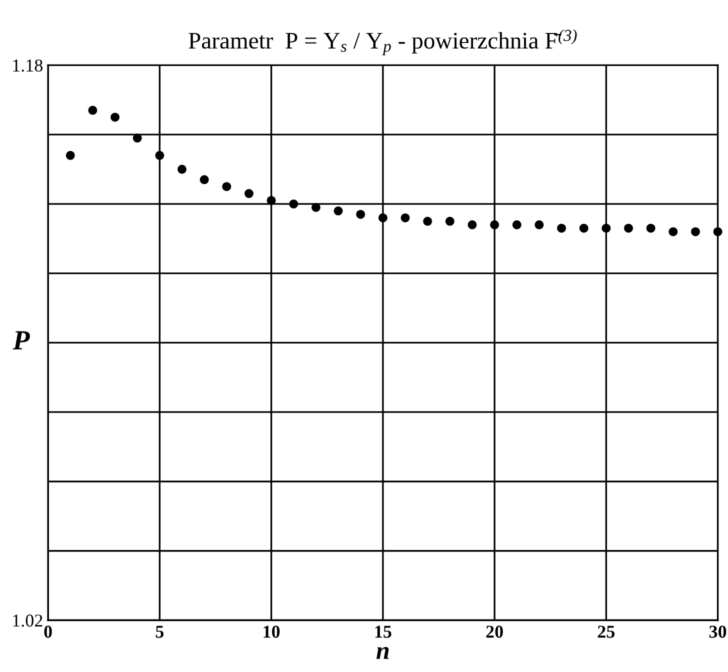 This screenshot has height=672, width=728. Describe the element at coordinates (494, 632) in the screenshot. I see `x-tick-label: 20` at that location.